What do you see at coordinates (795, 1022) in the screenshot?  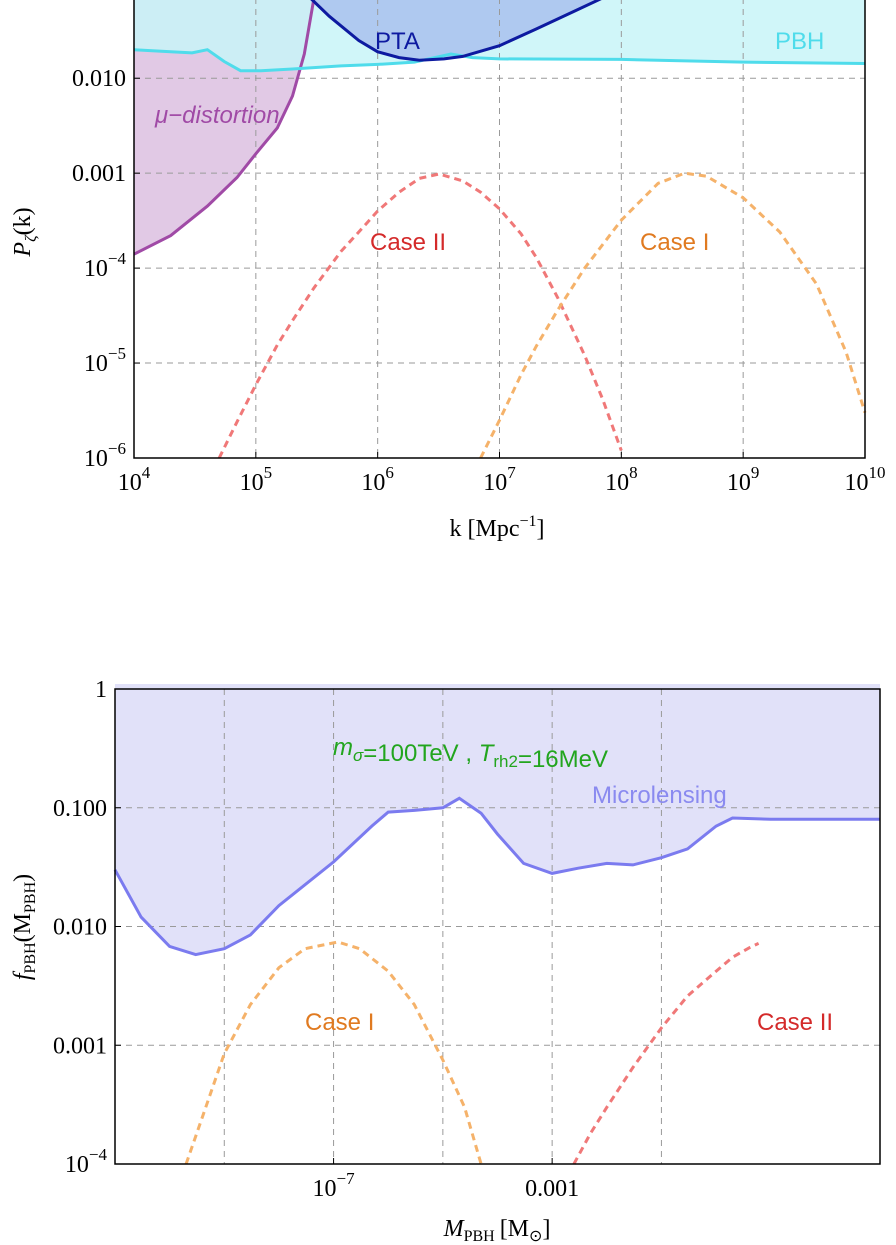 I see `bottom-case2-label: Case II` at bounding box center [795, 1022].